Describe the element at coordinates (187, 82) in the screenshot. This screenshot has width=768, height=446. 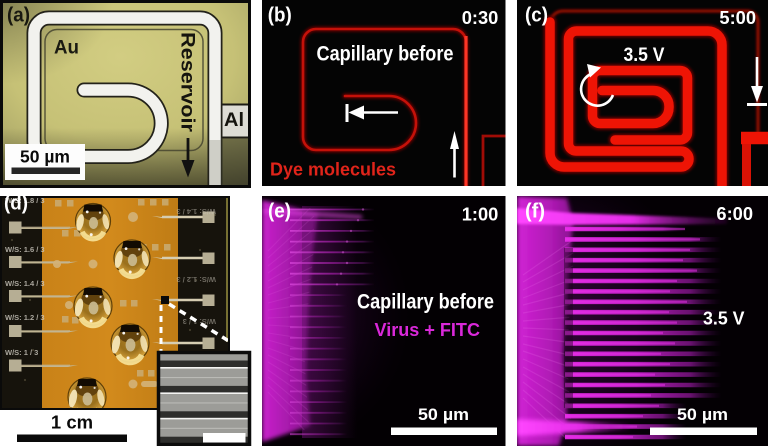
I see `svg-text: Reservoir` at that location.